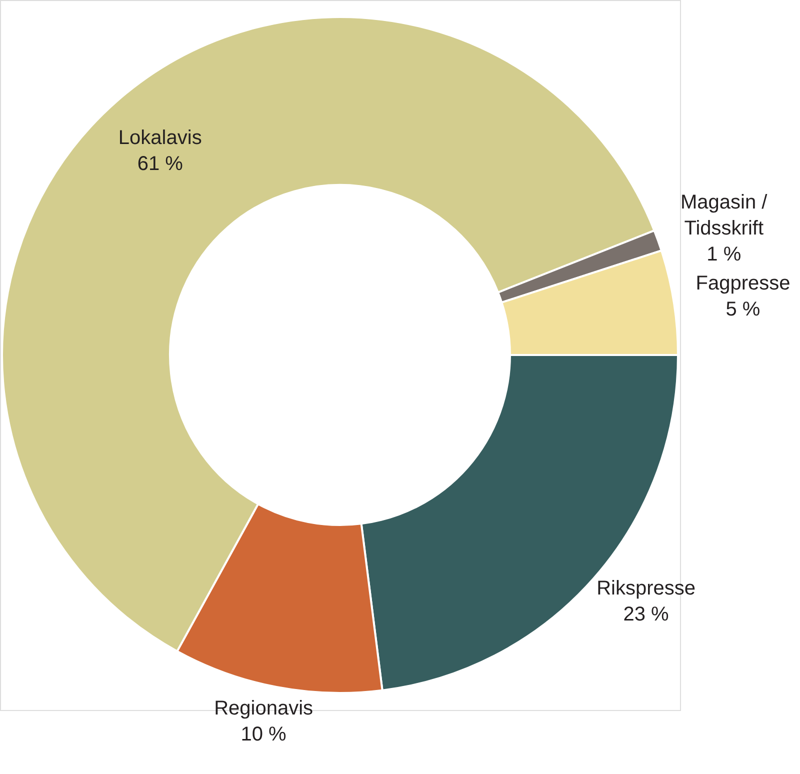  I want to click on data-label: 5 %, so click(743, 309).